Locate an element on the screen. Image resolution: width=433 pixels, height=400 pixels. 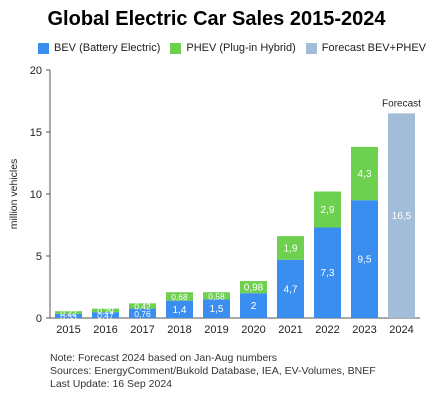
data-label-phev-2018: 0,68 is located at coordinates (179, 297).